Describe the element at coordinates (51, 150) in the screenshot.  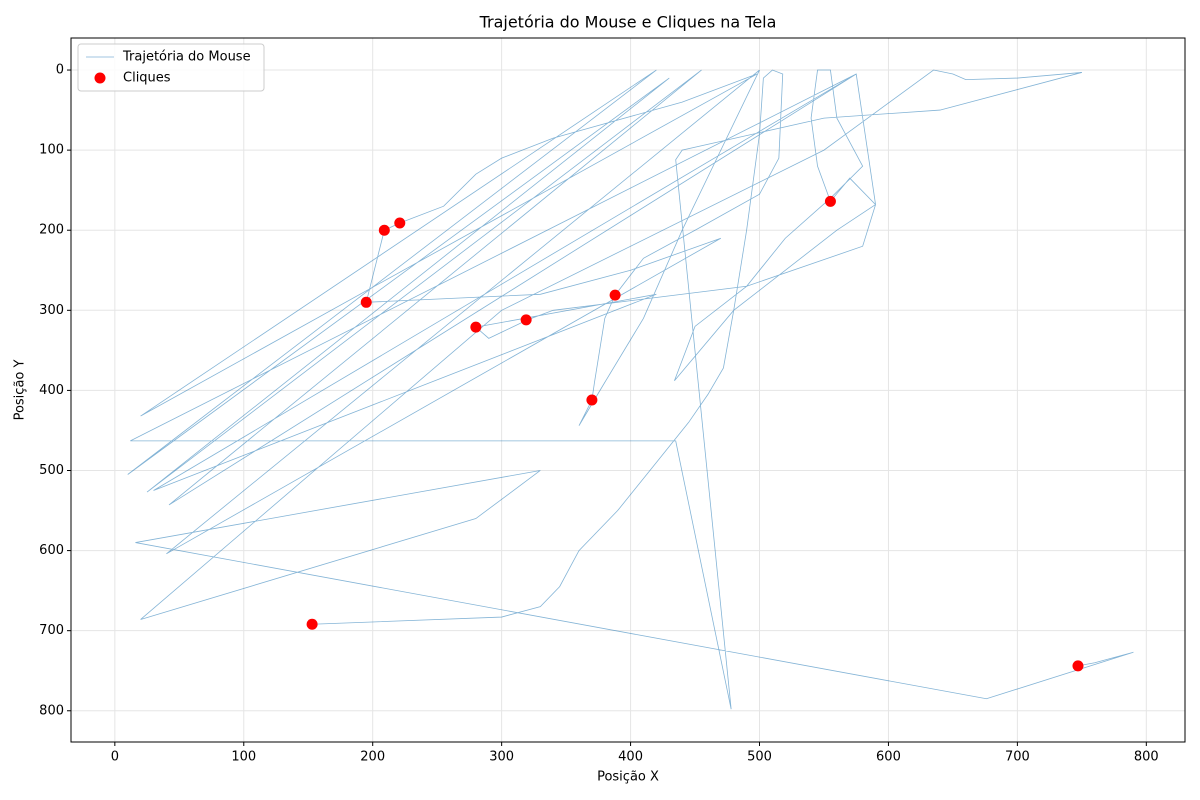
I see `y-tick-label: 100` at that location.